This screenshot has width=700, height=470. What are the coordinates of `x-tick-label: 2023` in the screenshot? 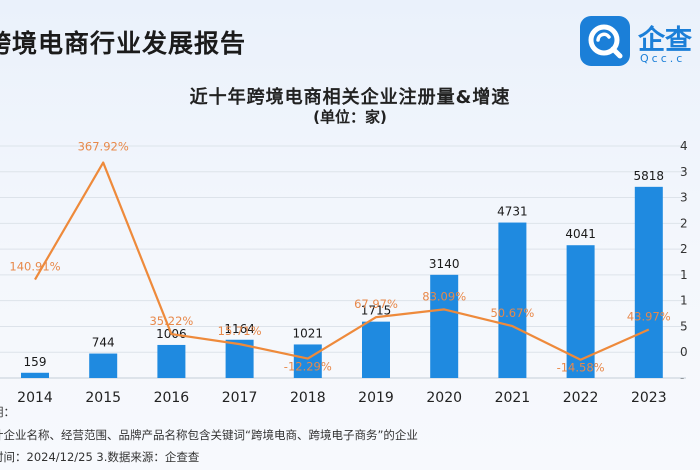 It's located at (649, 398).